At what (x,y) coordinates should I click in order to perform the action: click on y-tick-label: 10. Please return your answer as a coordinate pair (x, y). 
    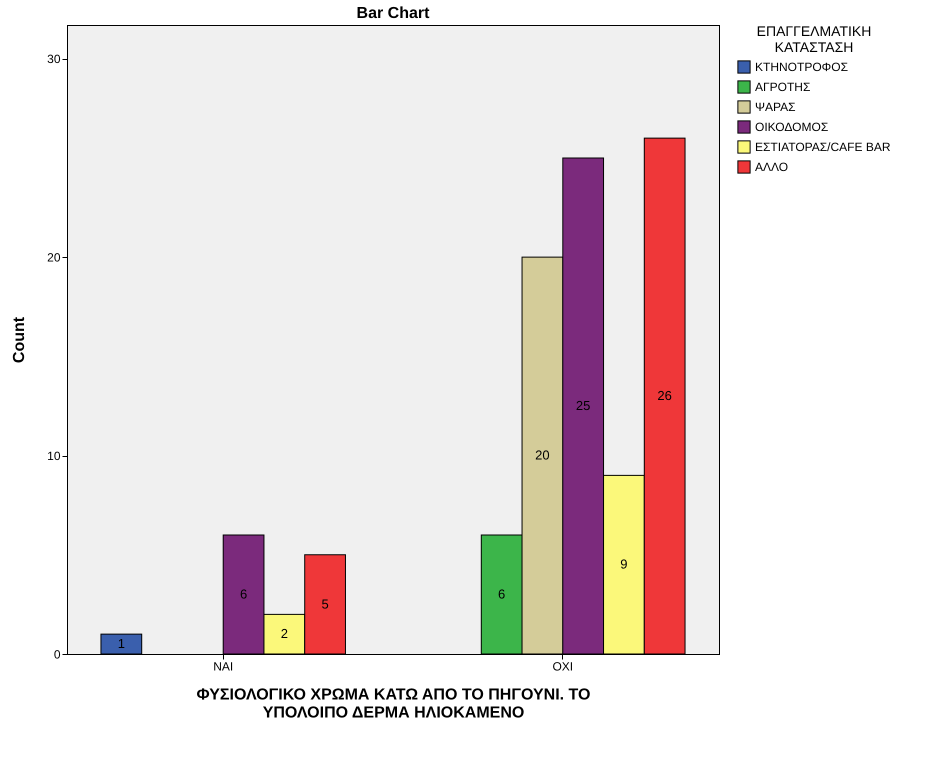
    Looking at the image, I should click on (54, 456).